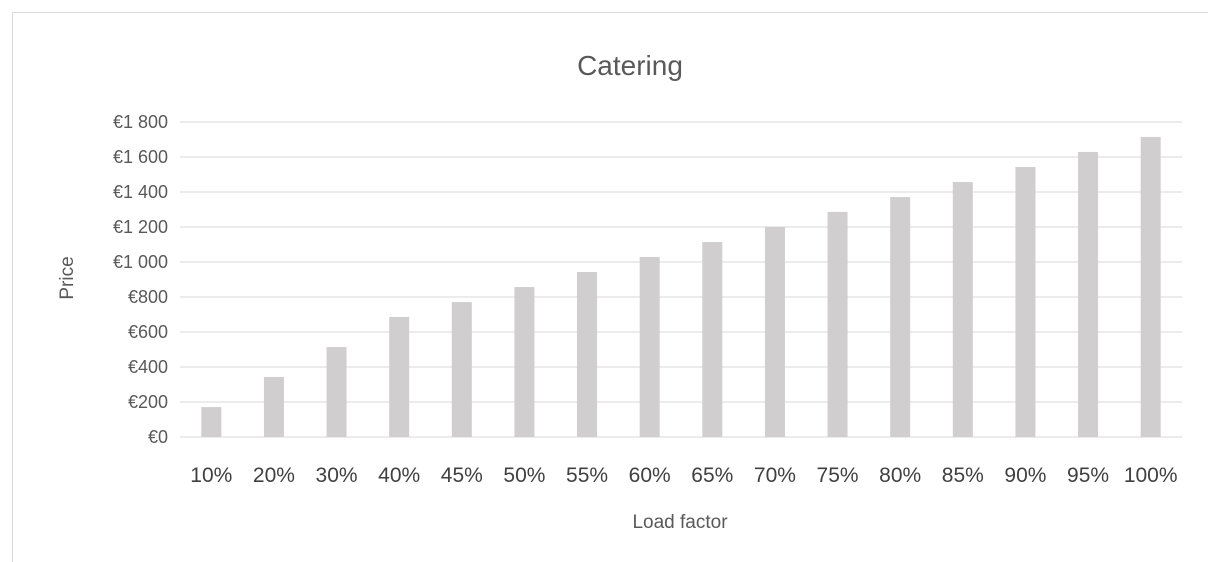  What do you see at coordinates (900, 475) in the screenshot?
I see `x-tick-label: 80%` at bounding box center [900, 475].